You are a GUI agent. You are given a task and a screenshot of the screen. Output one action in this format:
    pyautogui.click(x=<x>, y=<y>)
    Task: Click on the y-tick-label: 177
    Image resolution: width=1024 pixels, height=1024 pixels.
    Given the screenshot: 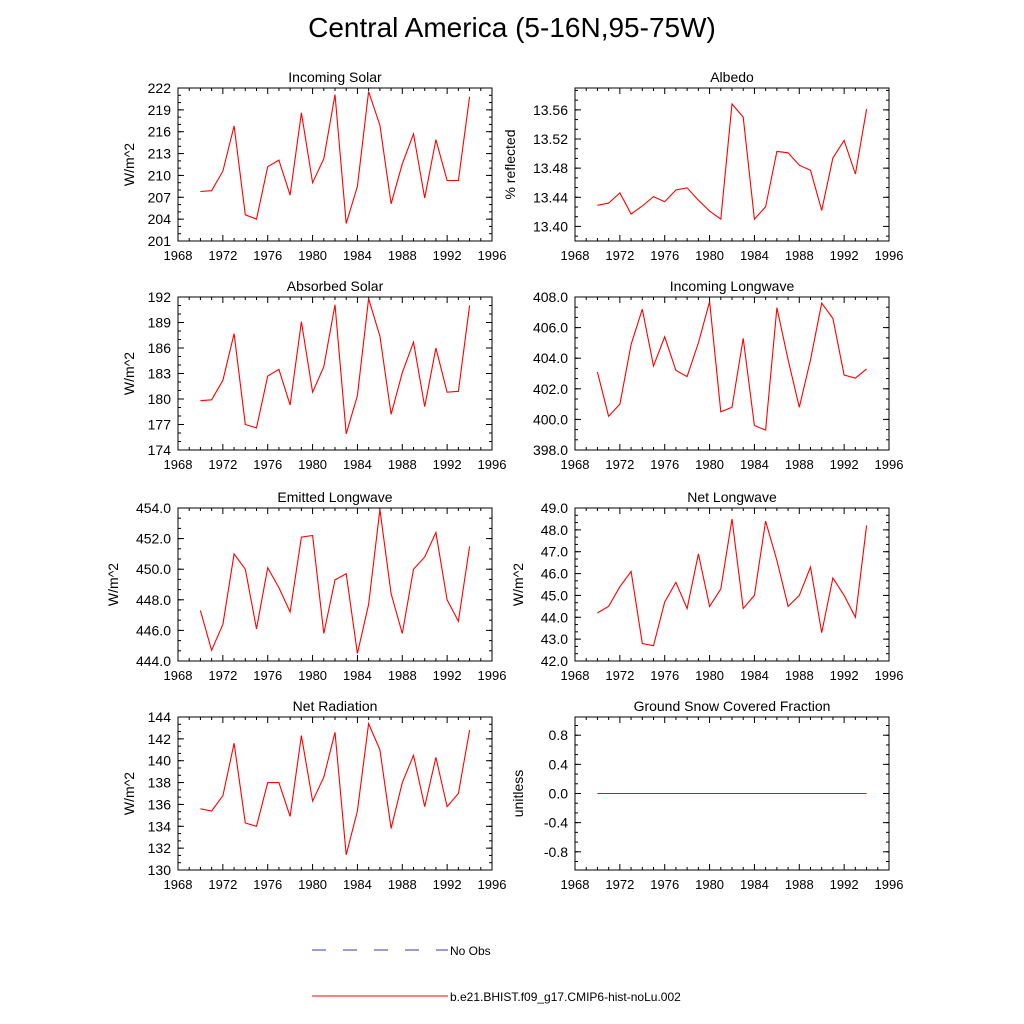 What is the action you would take?
    pyautogui.click(x=160, y=425)
    